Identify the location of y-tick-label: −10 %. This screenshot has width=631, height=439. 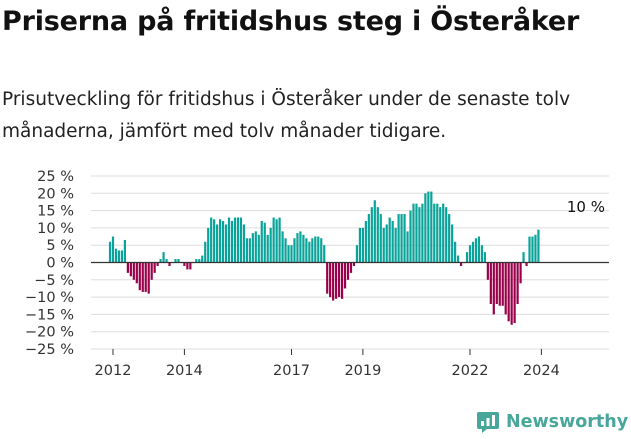
(49, 298).